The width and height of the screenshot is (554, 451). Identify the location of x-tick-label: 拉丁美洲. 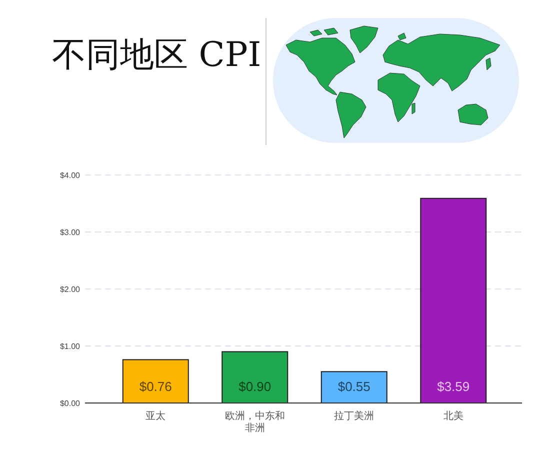
(354, 416).